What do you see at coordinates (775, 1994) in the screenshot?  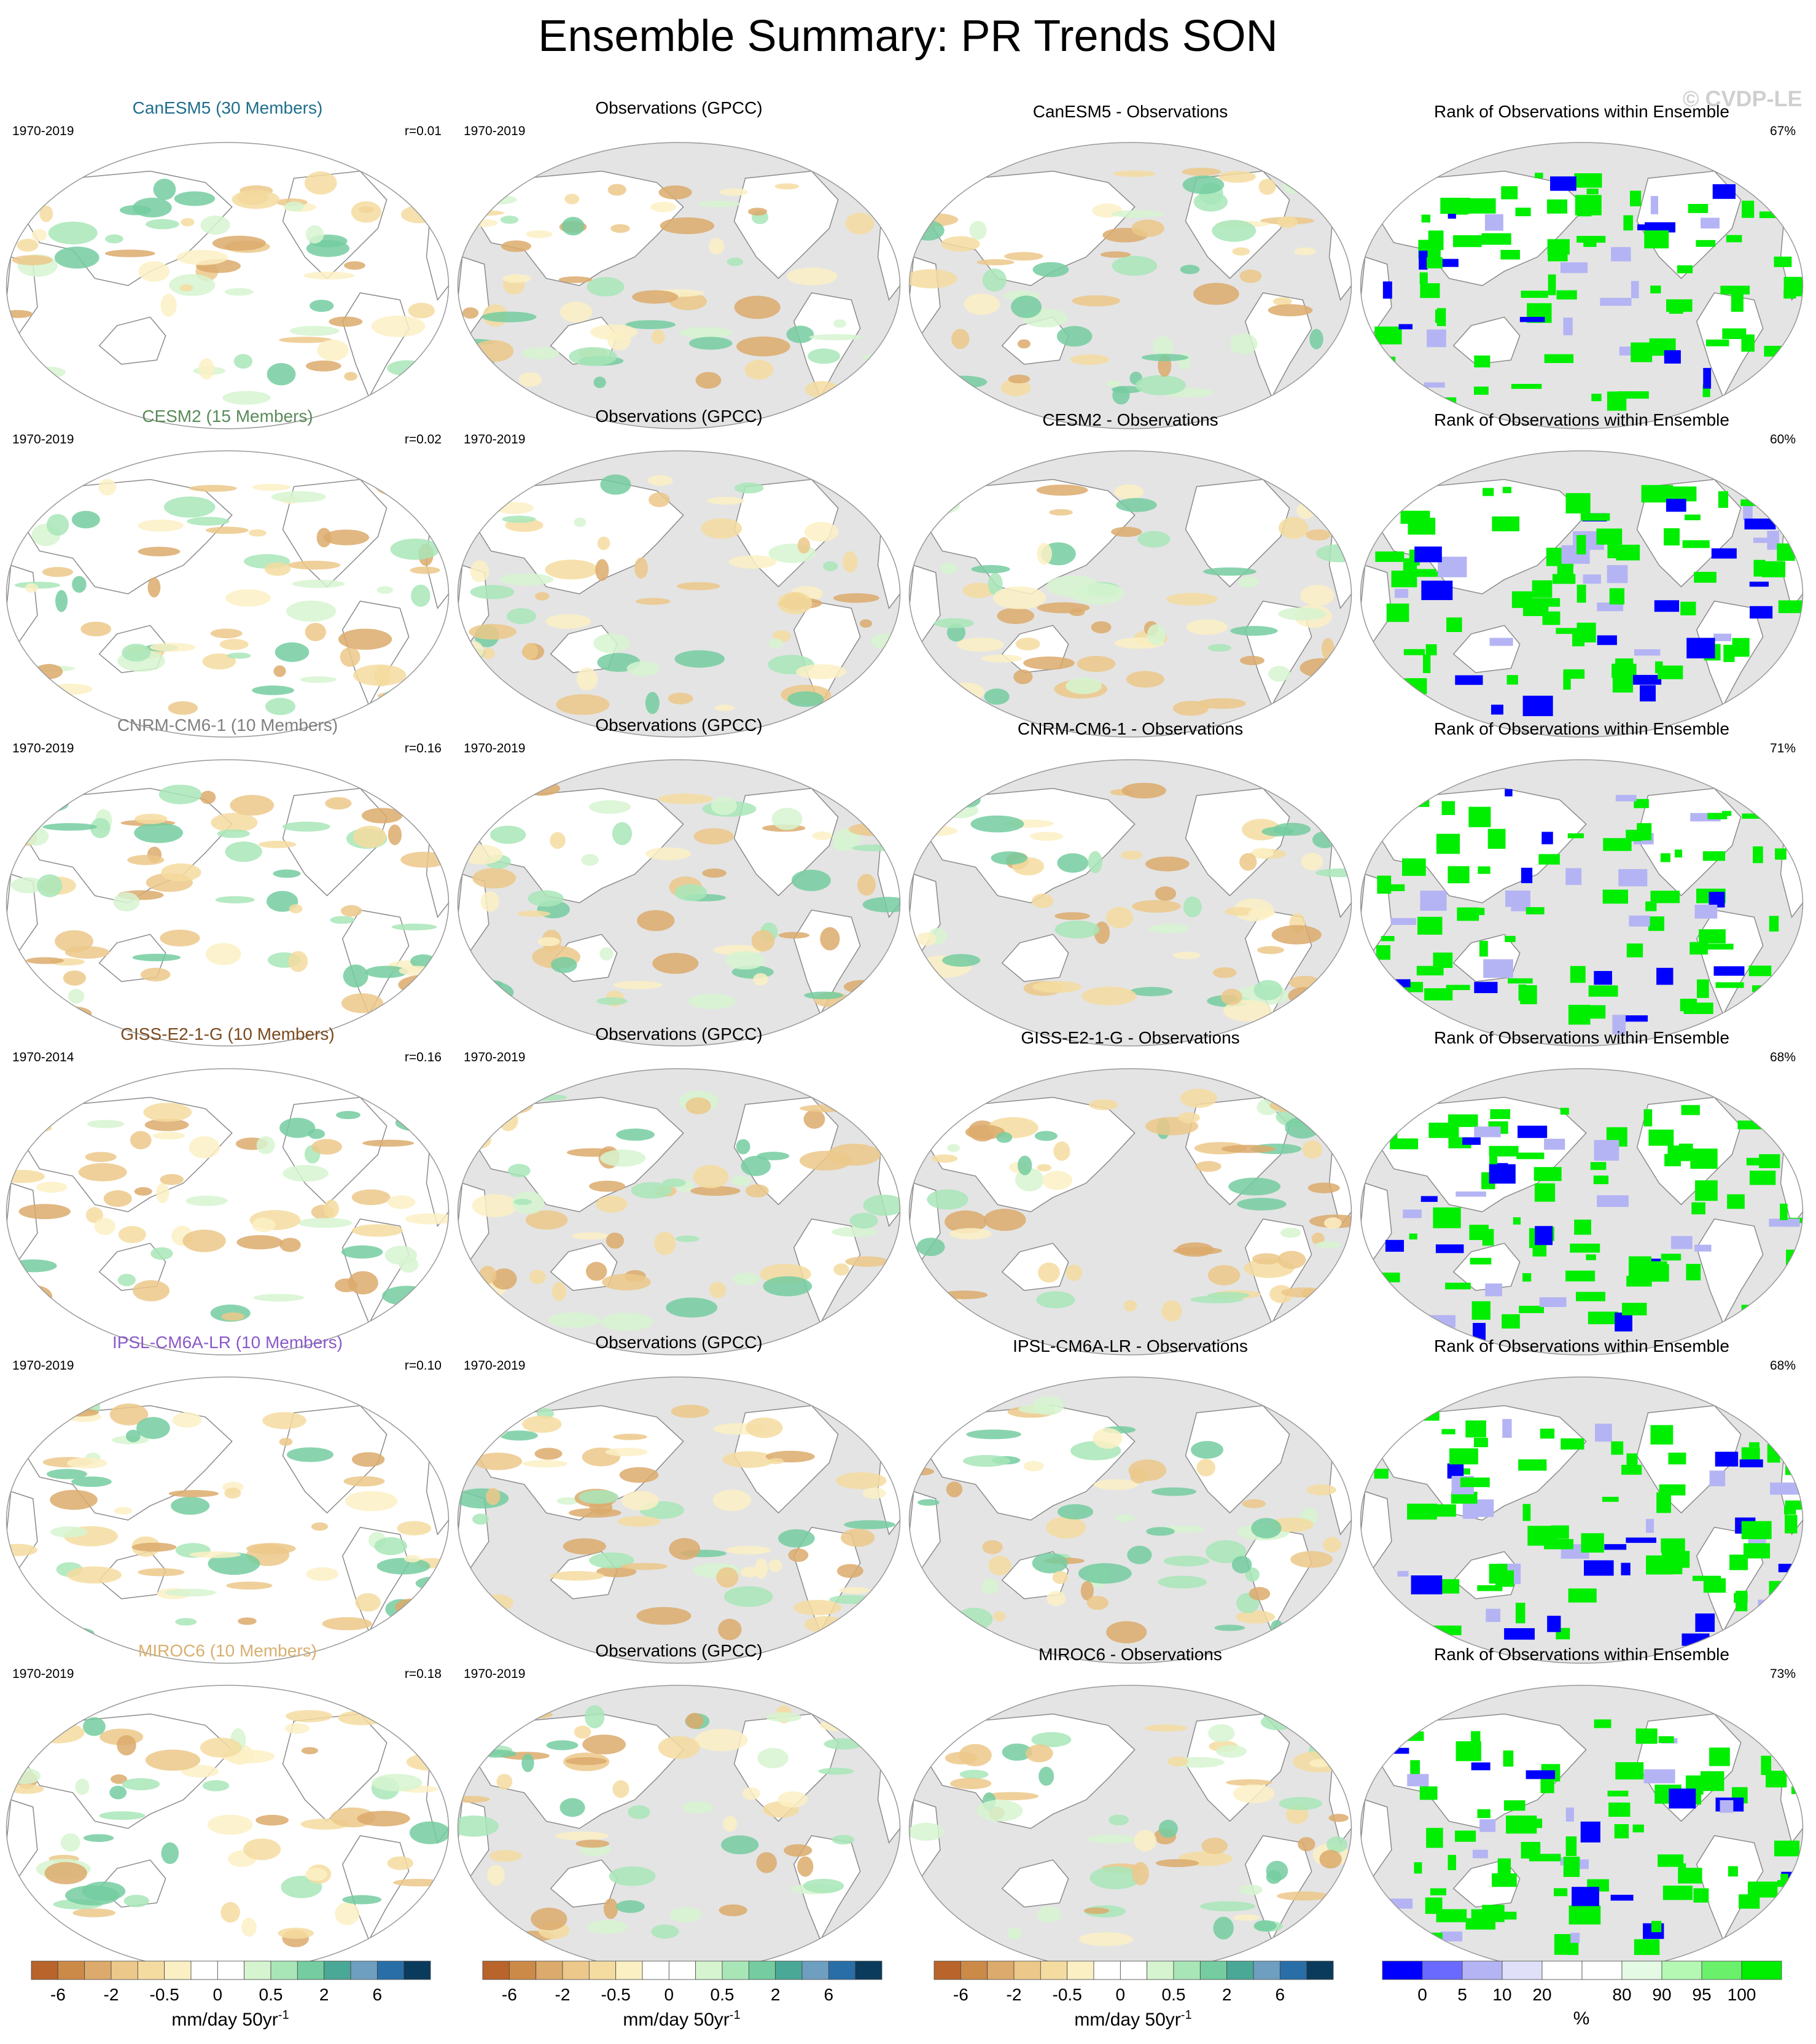 I see `colorbar-tick-label: 2` at bounding box center [775, 1994].